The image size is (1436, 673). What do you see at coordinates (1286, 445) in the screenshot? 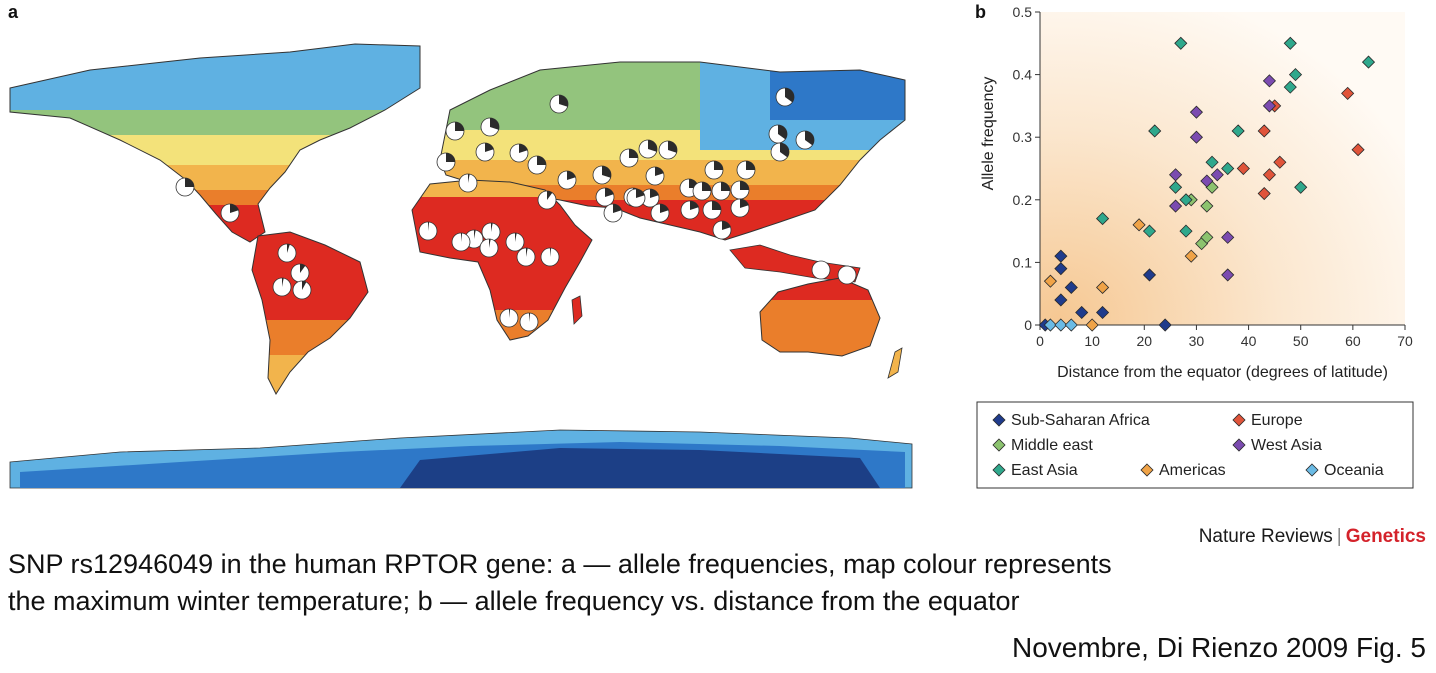
I see `legend-label: West Asia` at bounding box center [1286, 445].